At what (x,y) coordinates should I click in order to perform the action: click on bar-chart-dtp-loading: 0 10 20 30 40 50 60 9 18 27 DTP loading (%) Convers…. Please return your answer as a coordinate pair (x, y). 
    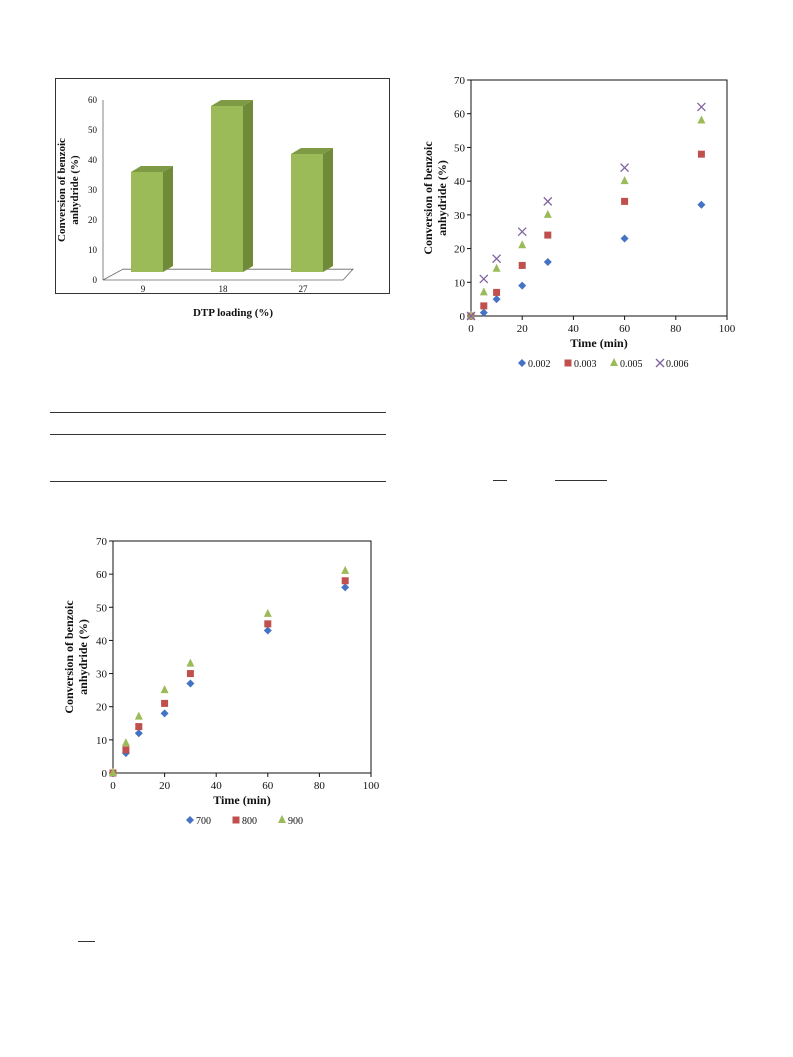
    Looking at the image, I should click on (222, 203).